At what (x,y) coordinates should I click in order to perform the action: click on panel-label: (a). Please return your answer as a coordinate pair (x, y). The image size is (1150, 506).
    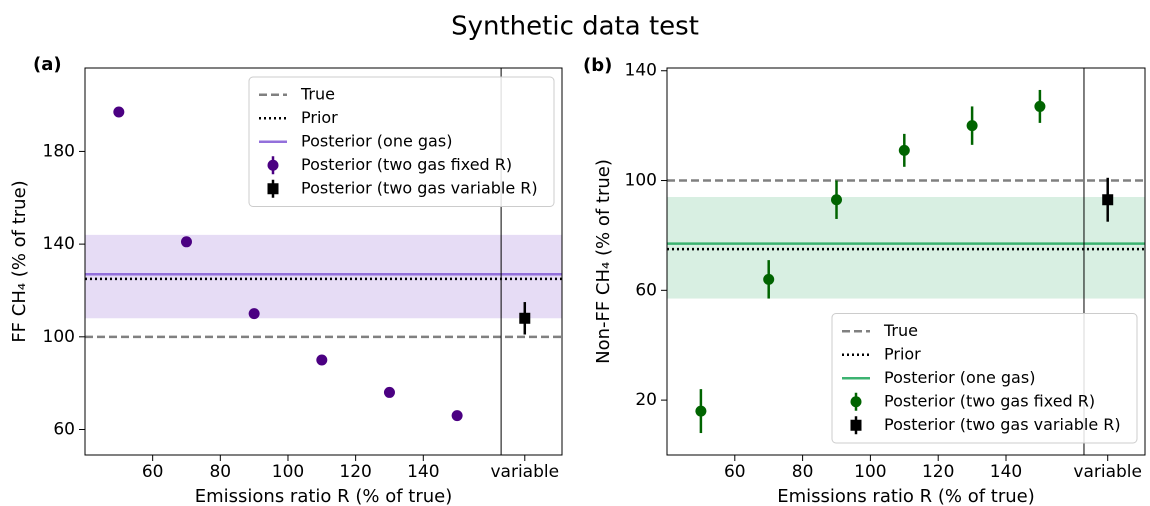
    Looking at the image, I should click on (47, 64).